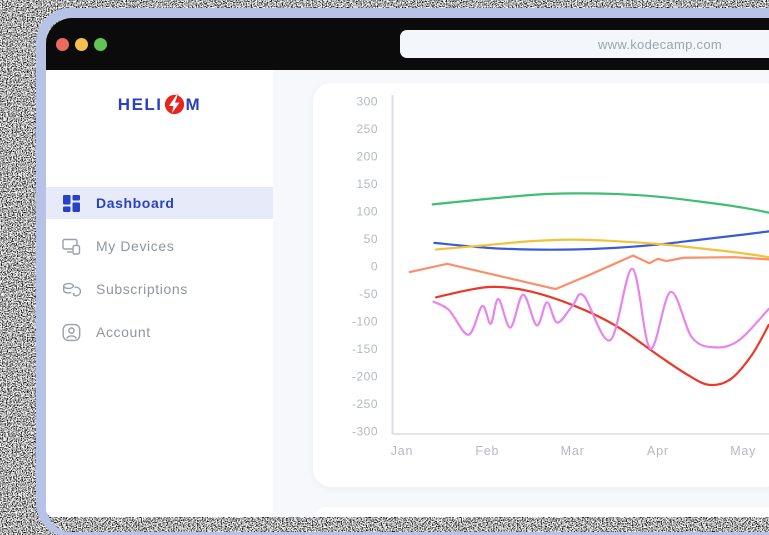  Describe the element at coordinates (600, 308) in the screenshot. I see `series-violet-line` at that location.